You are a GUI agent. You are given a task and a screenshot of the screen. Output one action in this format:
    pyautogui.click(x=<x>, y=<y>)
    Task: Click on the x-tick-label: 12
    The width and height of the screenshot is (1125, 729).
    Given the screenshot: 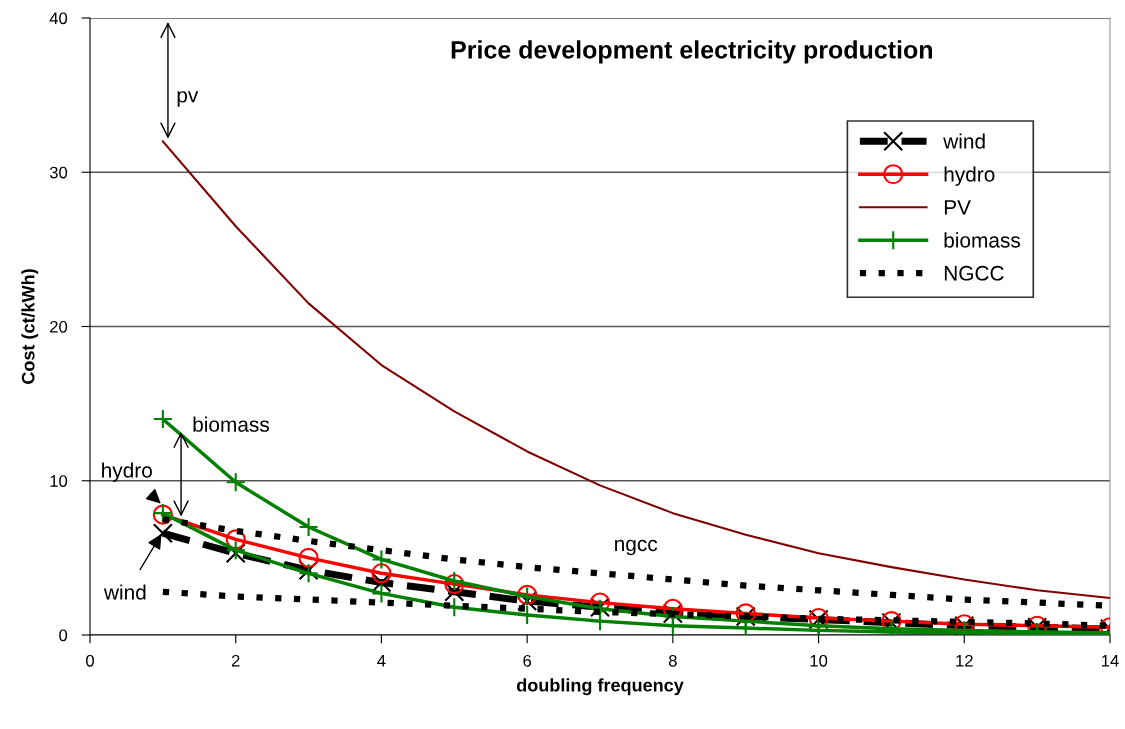 What is the action you would take?
    pyautogui.click(x=964, y=660)
    